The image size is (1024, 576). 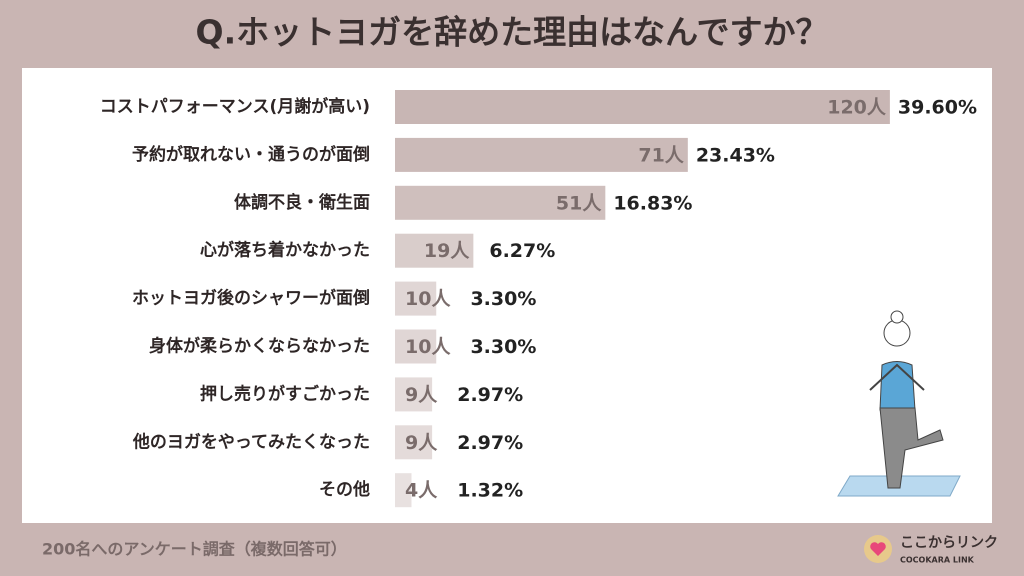 I want to click on hair-bun, so click(x=897, y=317).